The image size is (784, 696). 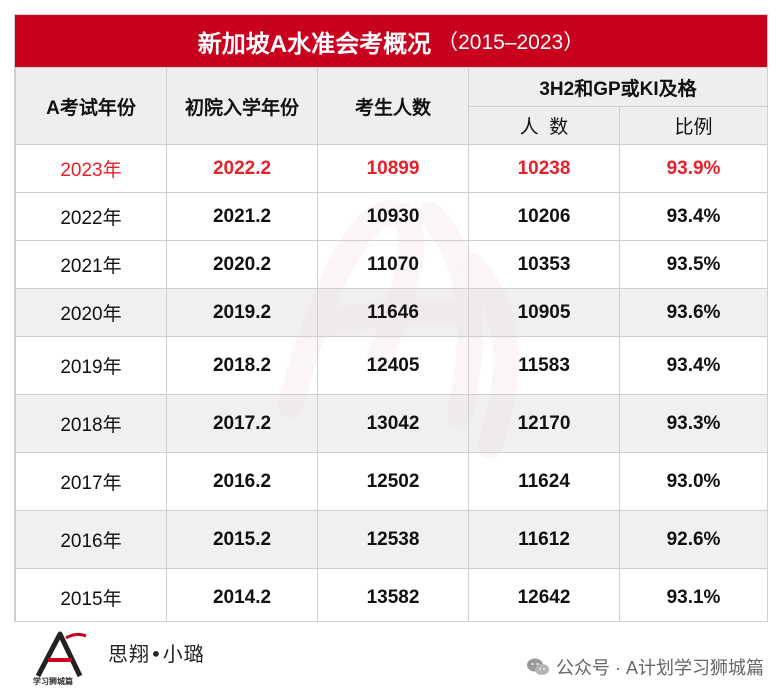 I want to click on table-row: 2023年 2022.2 10899 10238 93.9%, so click(x=391, y=168).